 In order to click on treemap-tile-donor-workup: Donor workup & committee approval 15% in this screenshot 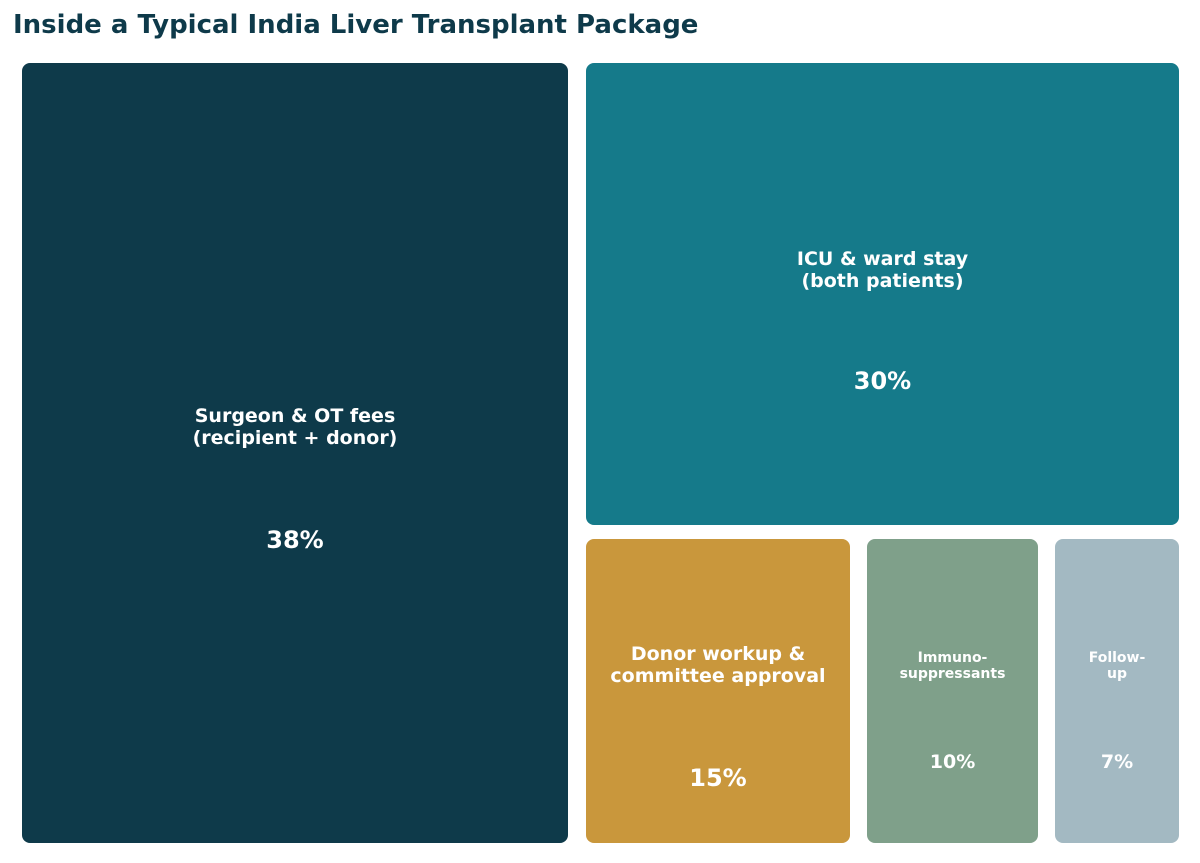, I will do `click(718, 691)`.